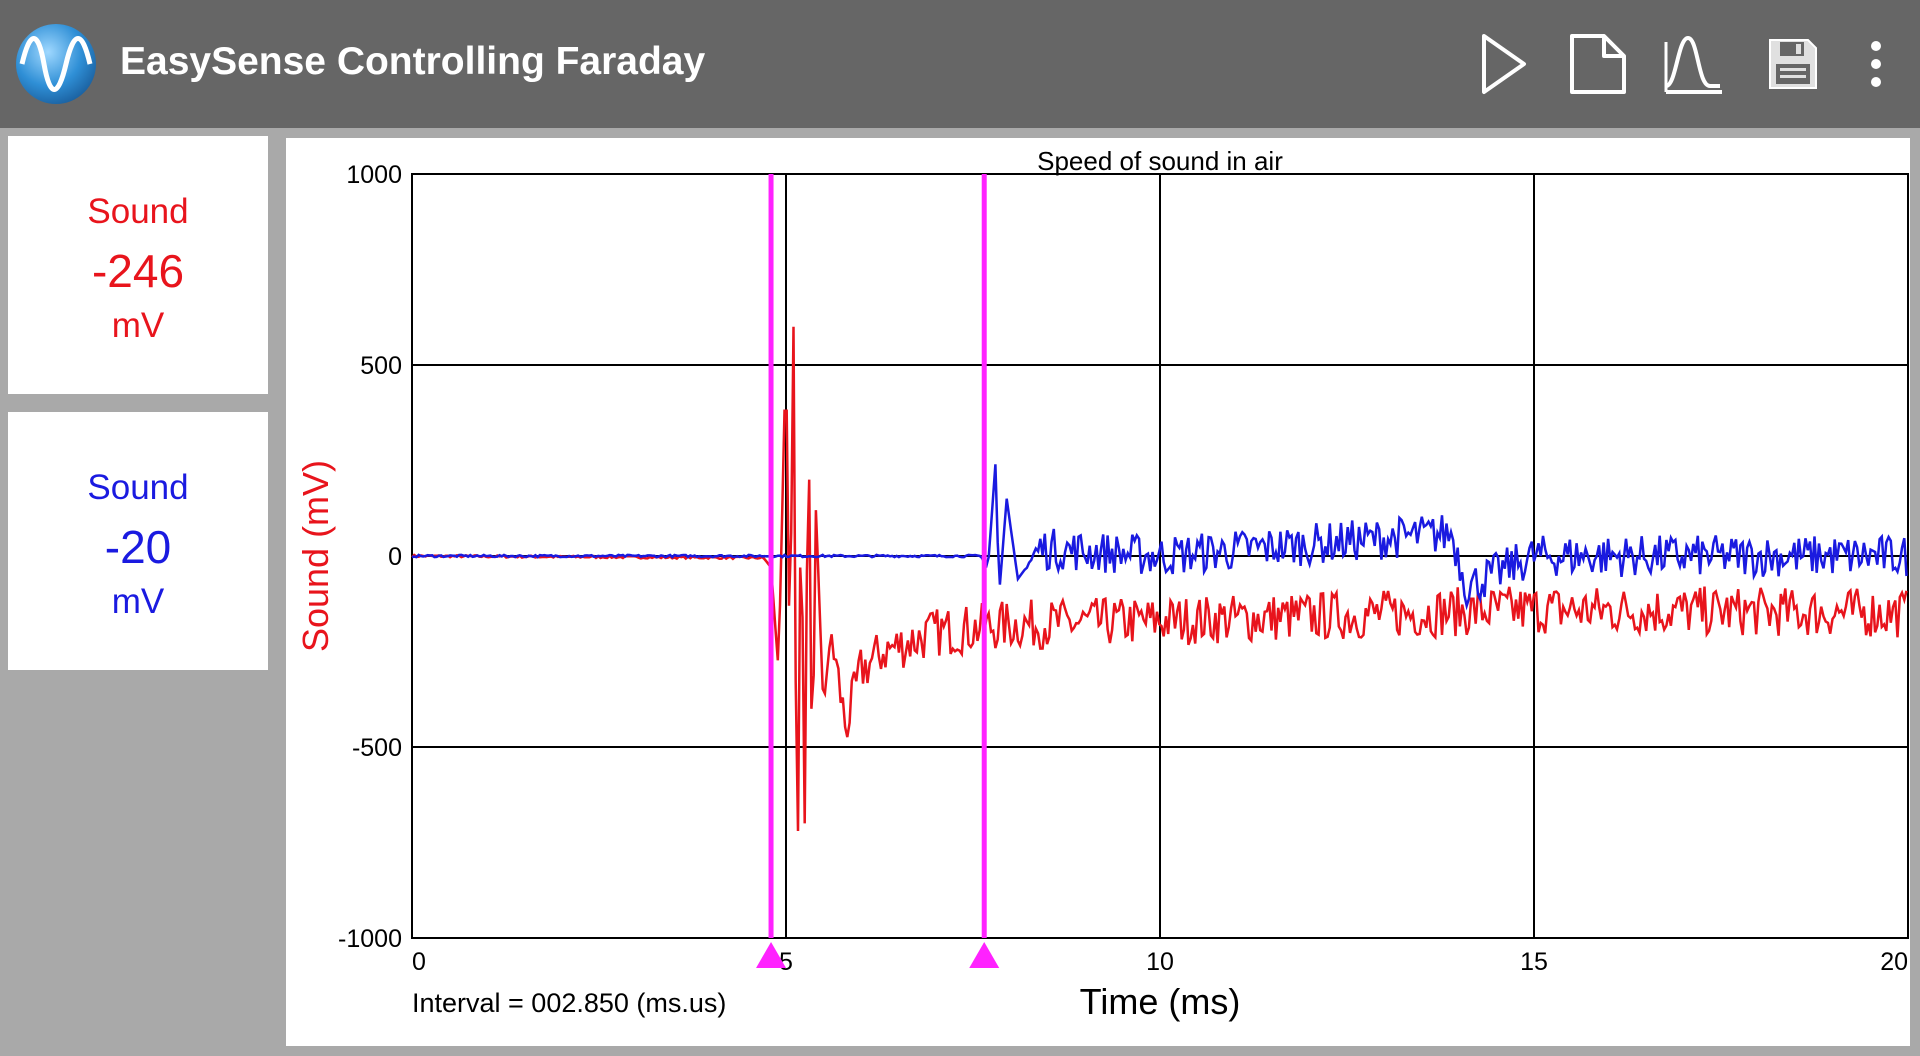 This screenshot has height=1056, width=1920. I want to click on meter-sound-blue: Sound -20 mV, so click(138, 541).